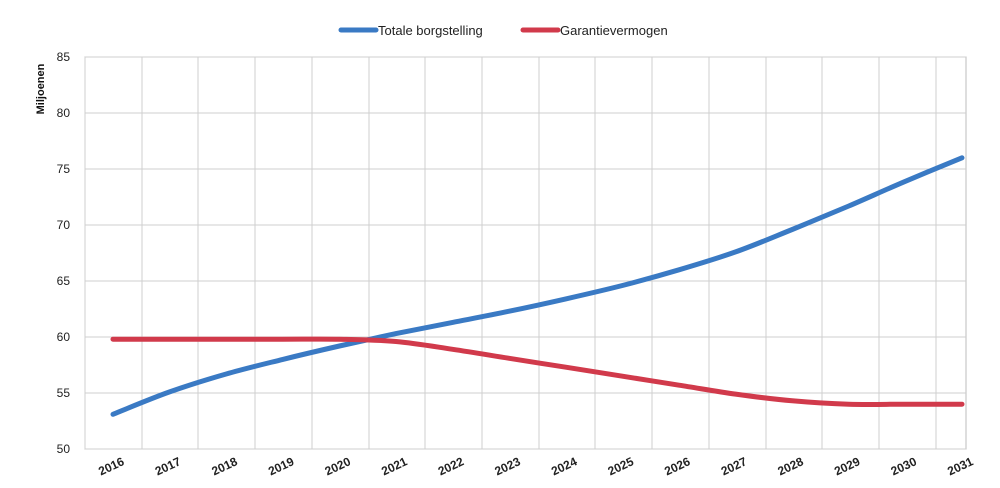 The image size is (1000, 488). Describe the element at coordinates (168, 466) in the screenshot. I see `x-tick-label-2017: 2017` at that location.